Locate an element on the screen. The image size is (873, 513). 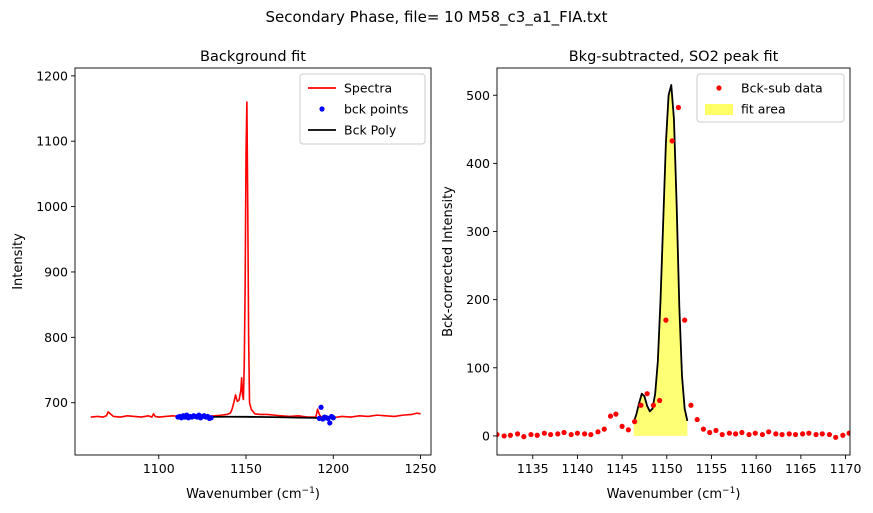
y-tick-label: 1100 is located at coordinates (52, 141).